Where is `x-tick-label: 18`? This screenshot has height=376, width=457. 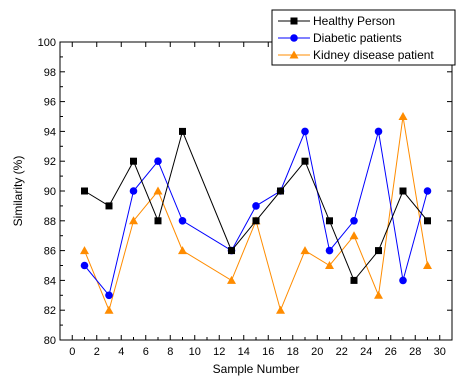 x-tick-label: 18 is located at coordinates (293, 352).